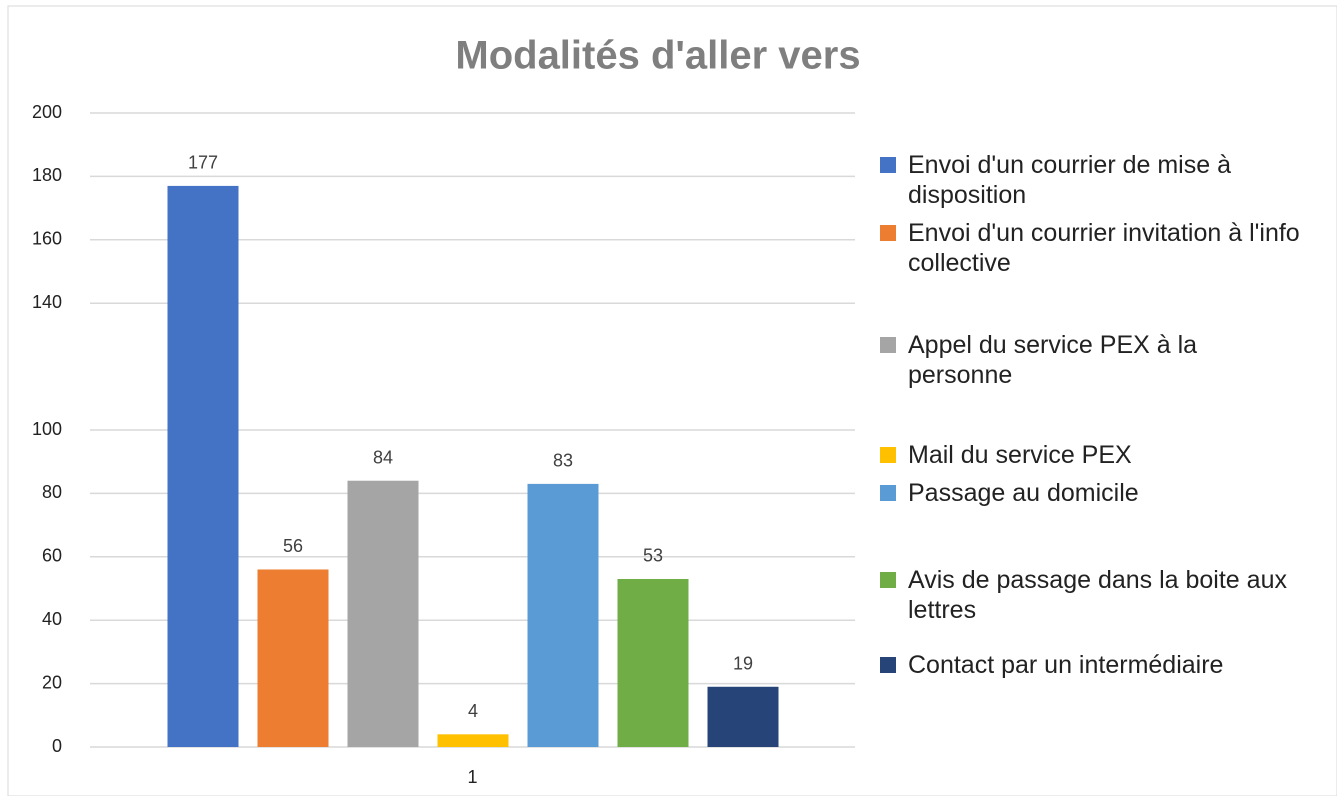 The width and height of the screenshot is (1337, 796). I want to click on legend-entry: Passage au domicile, so click(1090, 493).